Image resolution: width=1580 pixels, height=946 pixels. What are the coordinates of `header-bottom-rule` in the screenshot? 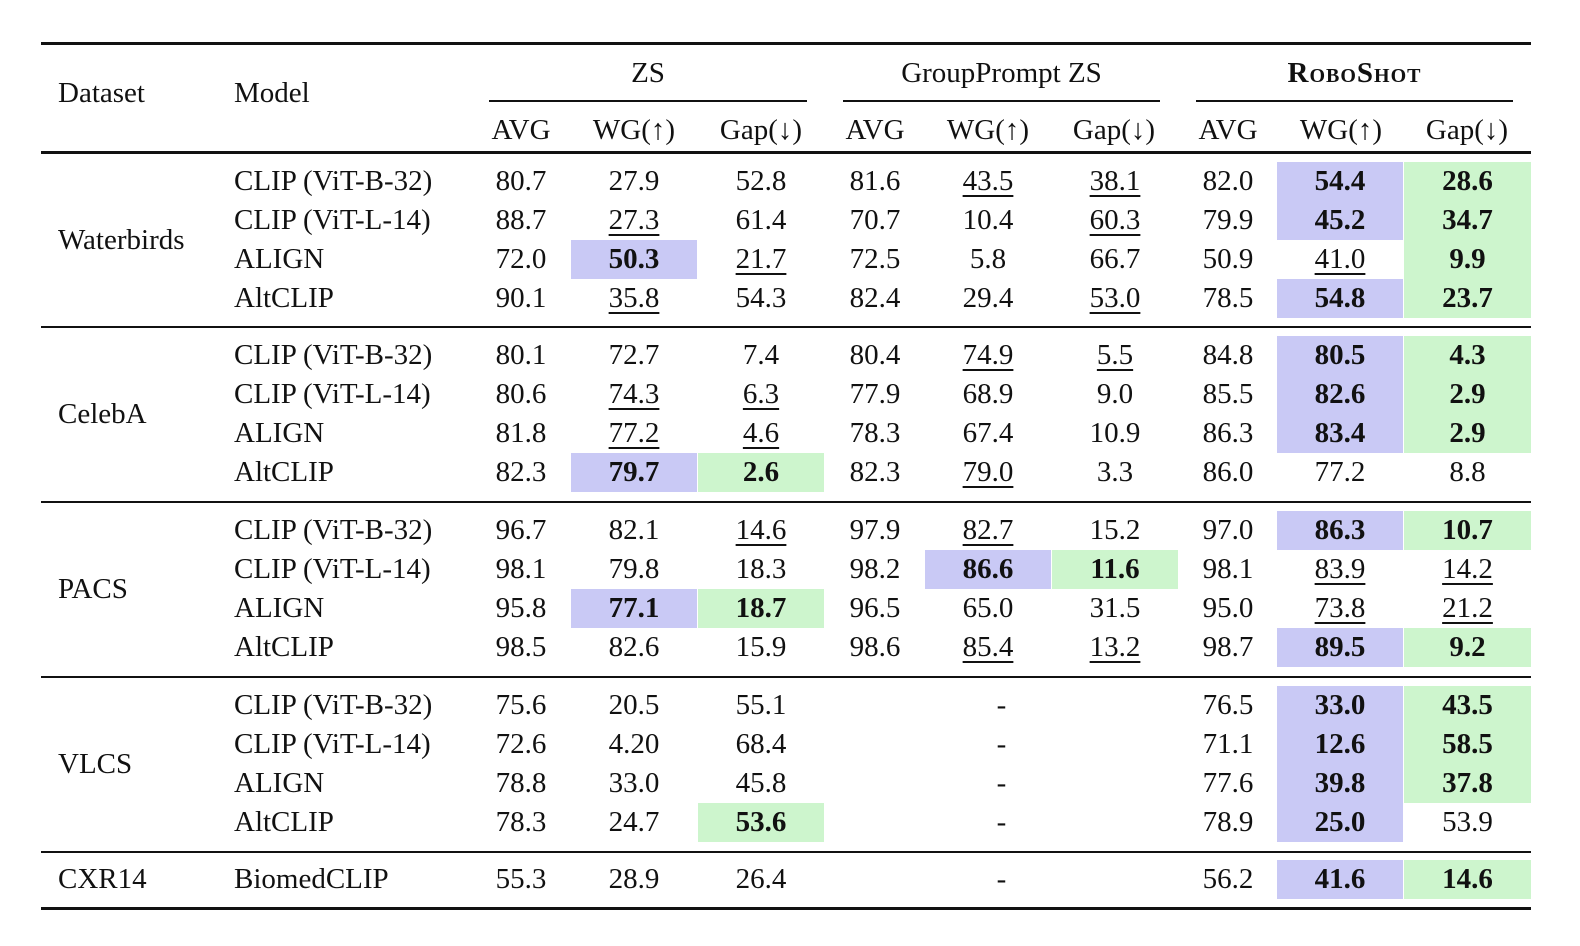 It's located at (786, 152).